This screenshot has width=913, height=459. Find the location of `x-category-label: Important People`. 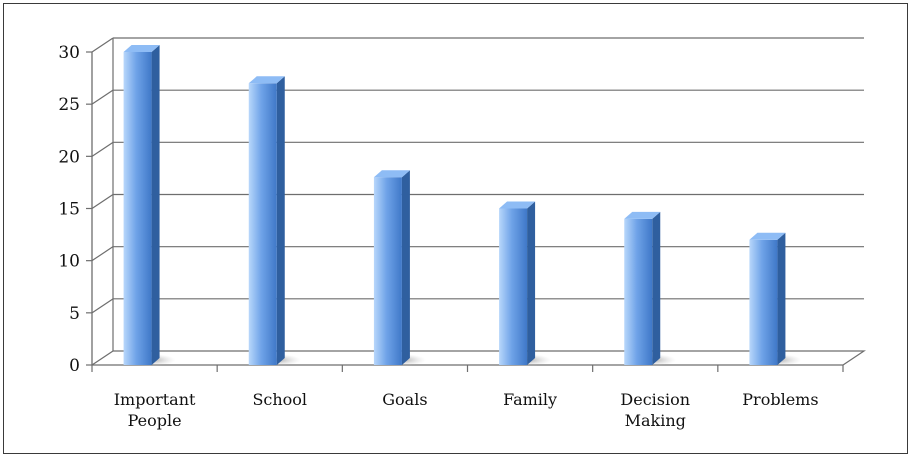

x-category-label: Important People is located at coordinates (155, 410).